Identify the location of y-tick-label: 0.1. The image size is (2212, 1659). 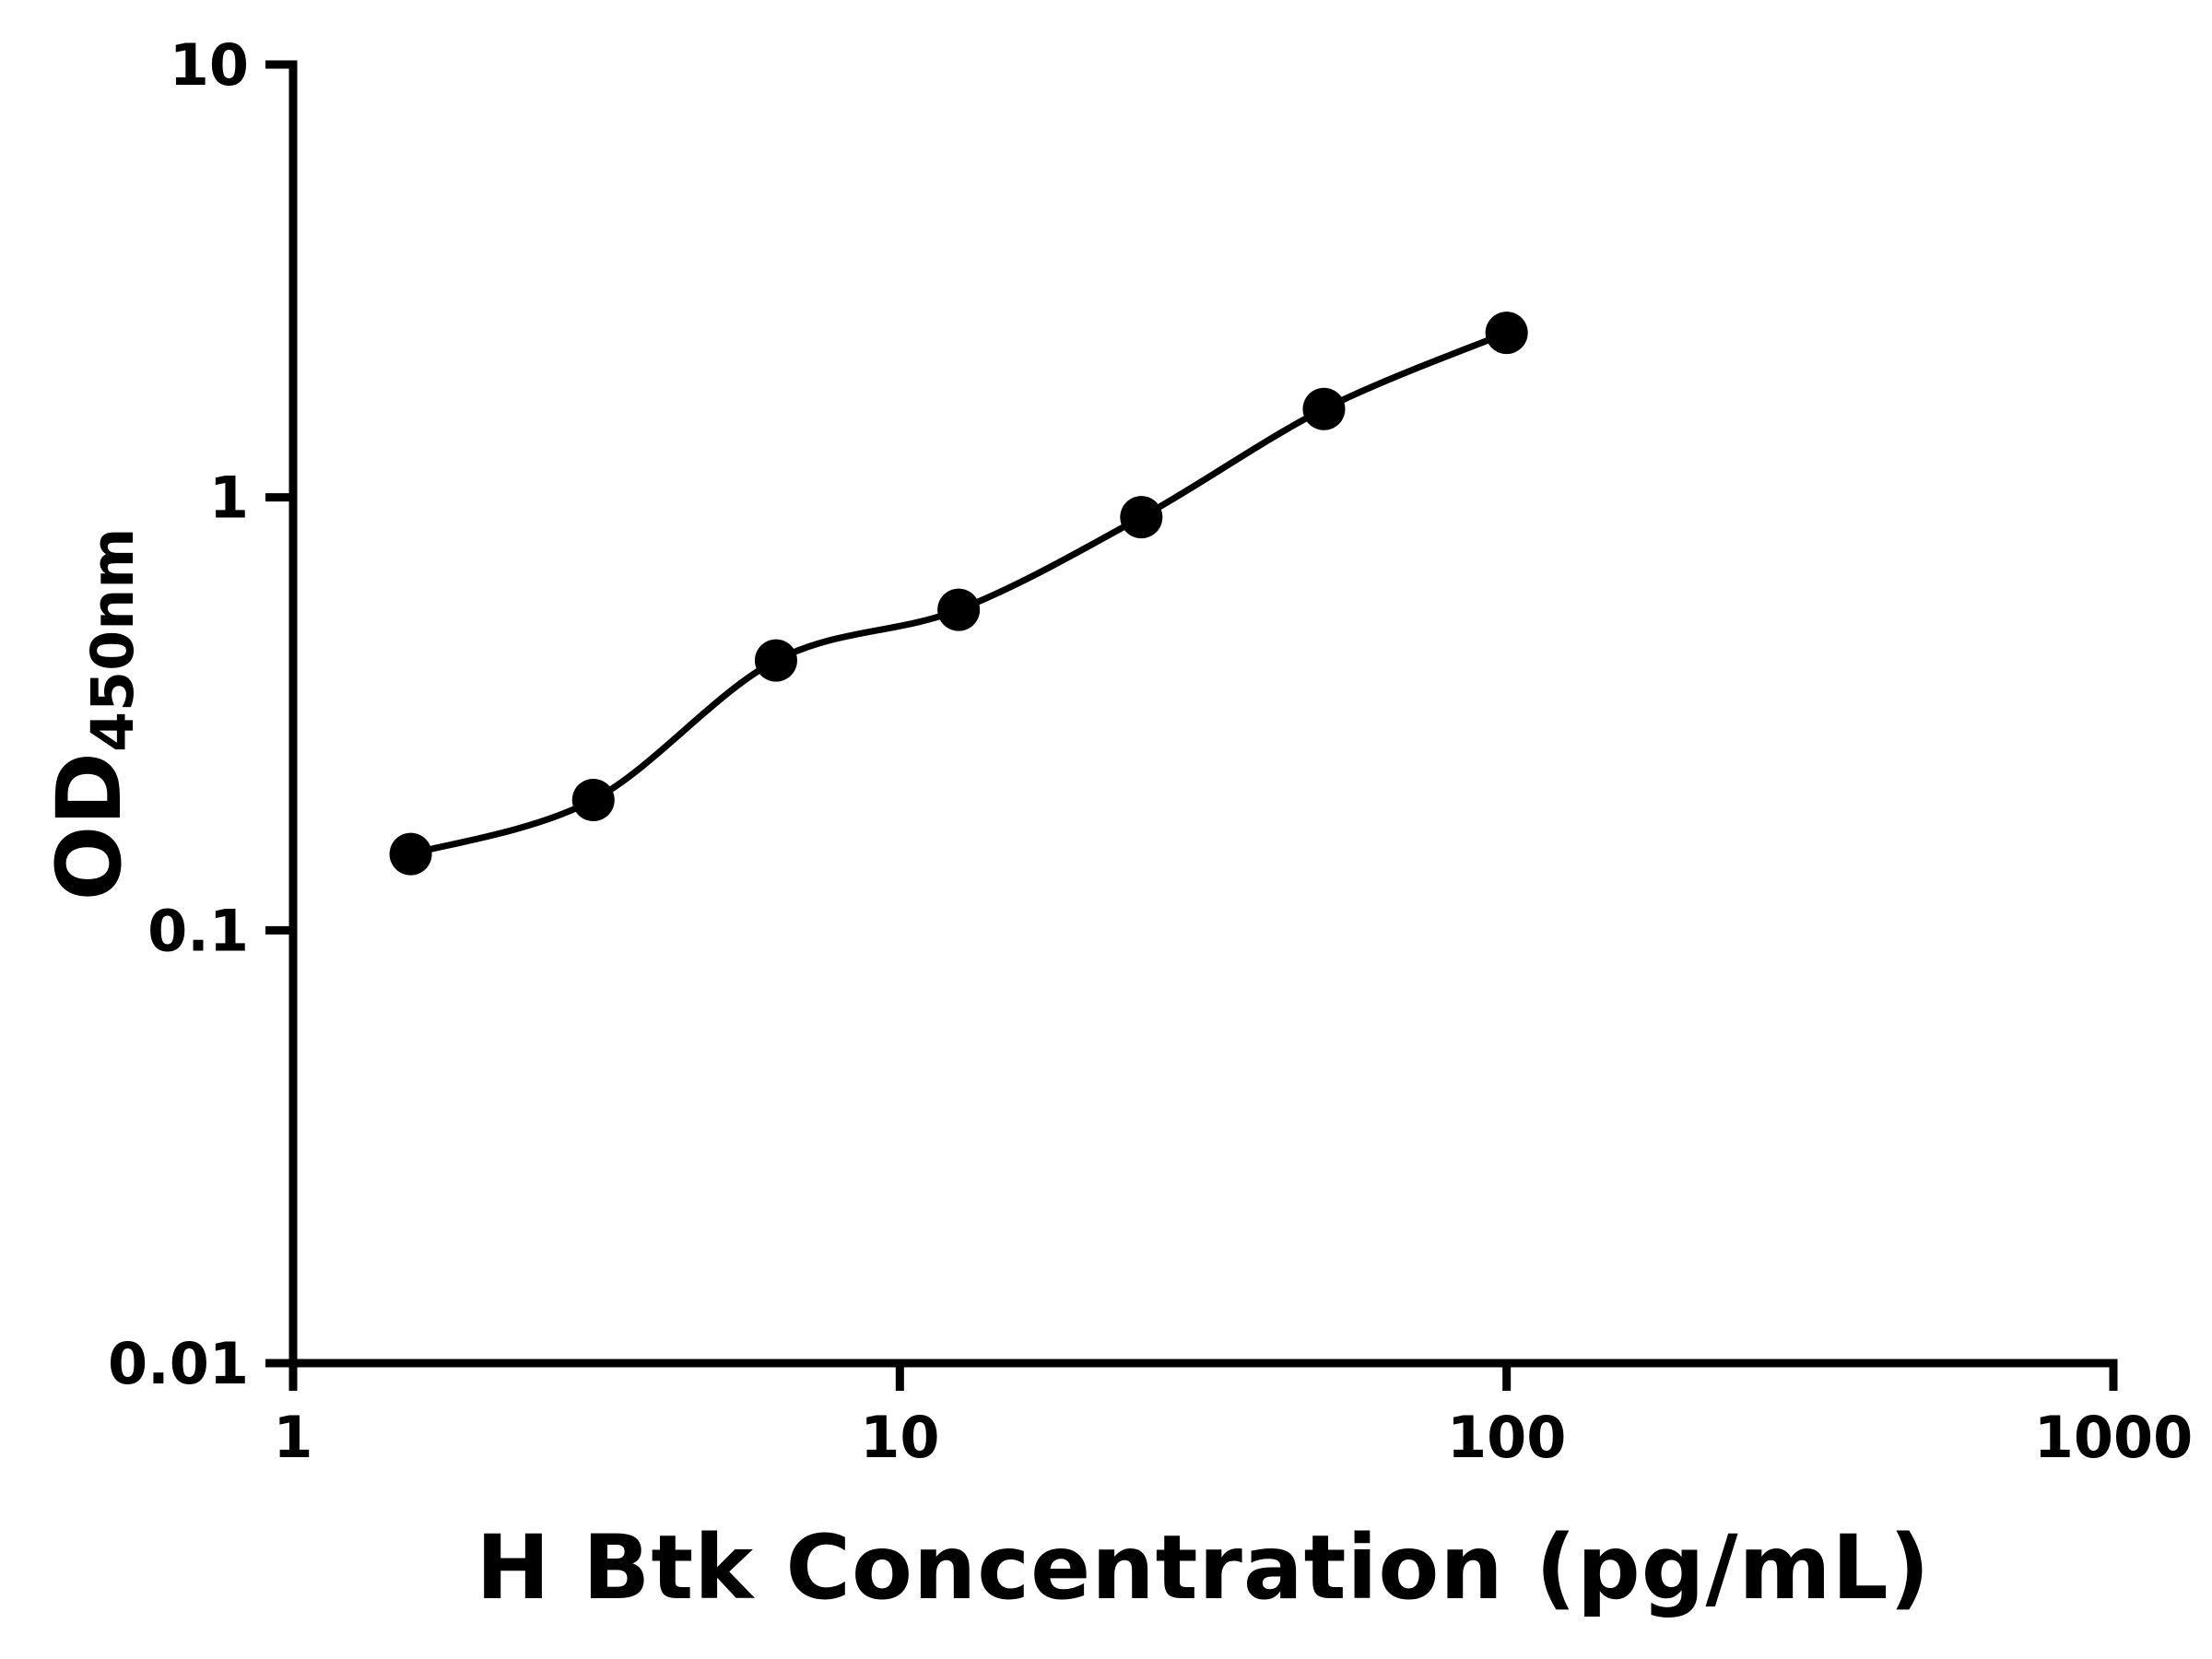
(198, 930).